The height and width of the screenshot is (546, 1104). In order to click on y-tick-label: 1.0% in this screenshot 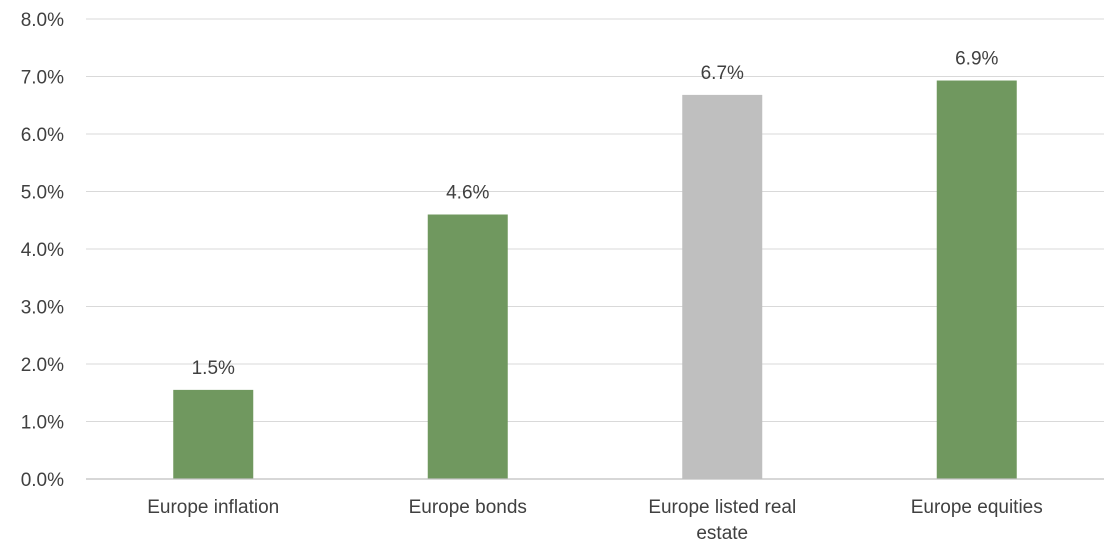, I will do `click(42, 423)`.